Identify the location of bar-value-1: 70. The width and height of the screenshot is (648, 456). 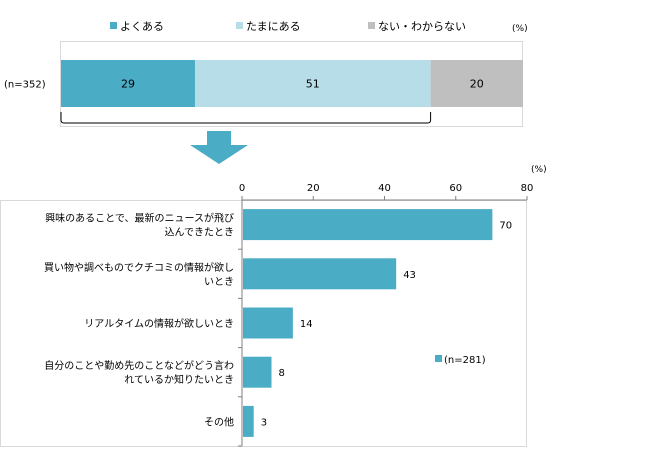
(505, 226).